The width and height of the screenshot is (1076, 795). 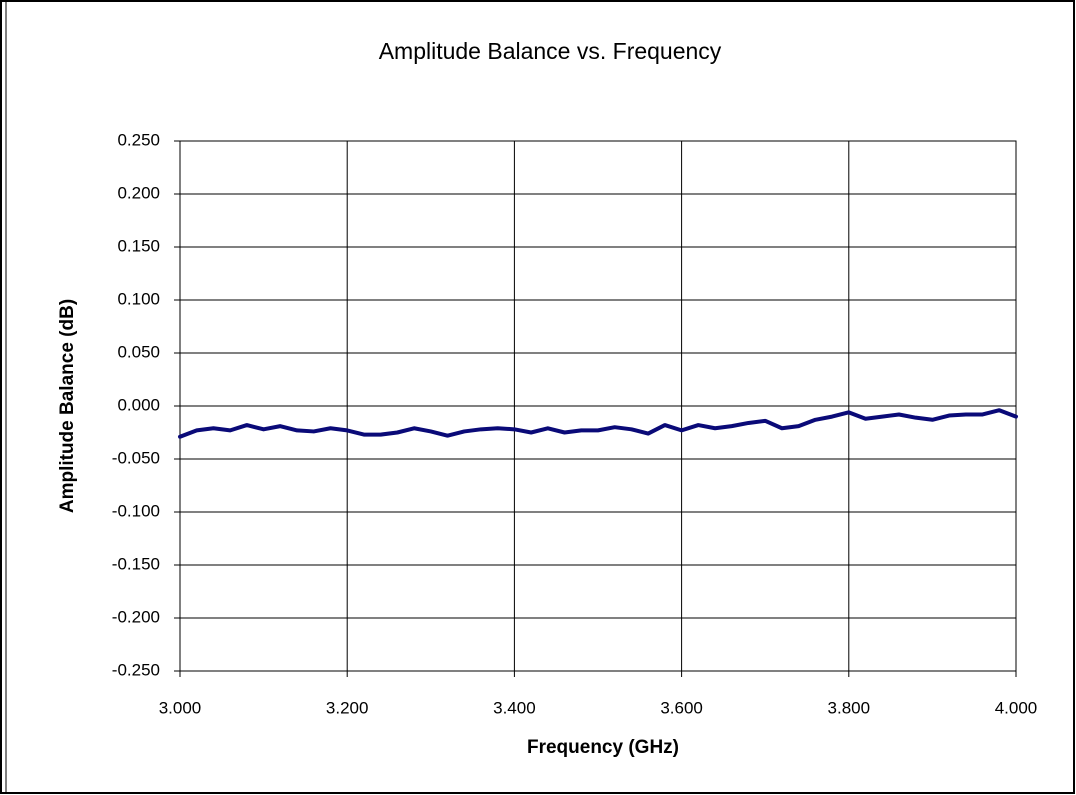 I want to click on y-tick-label: -0.050, so click(x=136, y=457).